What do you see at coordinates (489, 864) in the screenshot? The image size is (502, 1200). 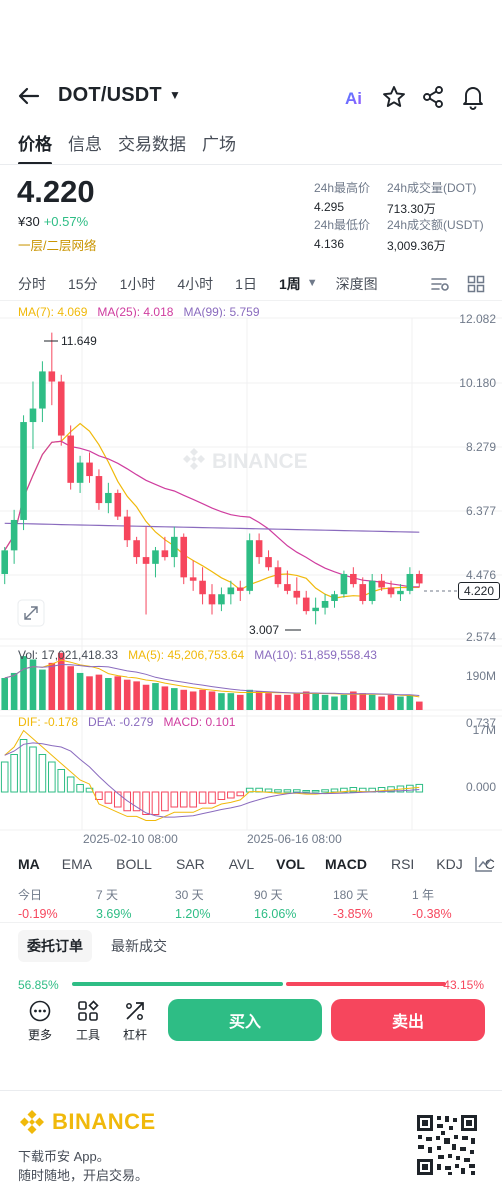 I see `ind-more: C` at bounding box center [489, 864].